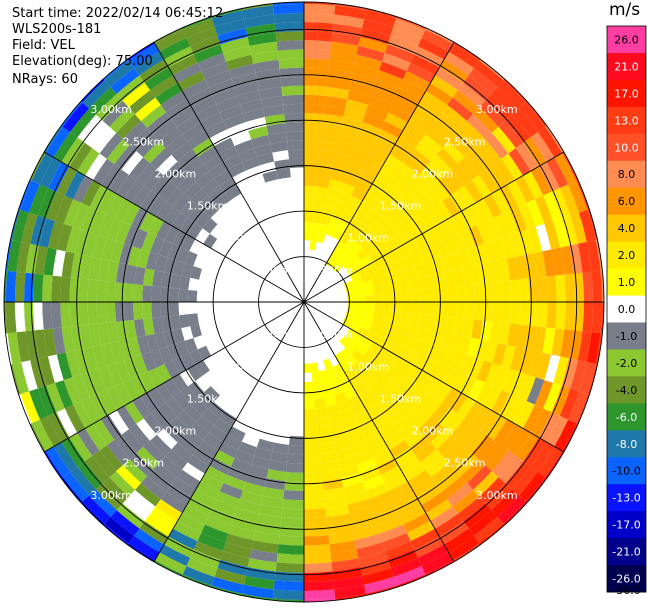  What do you see at coordinates (465, 141) in the screenshot?
I see `range-ring-label: 2.50km` at bounding box center [465, 141].